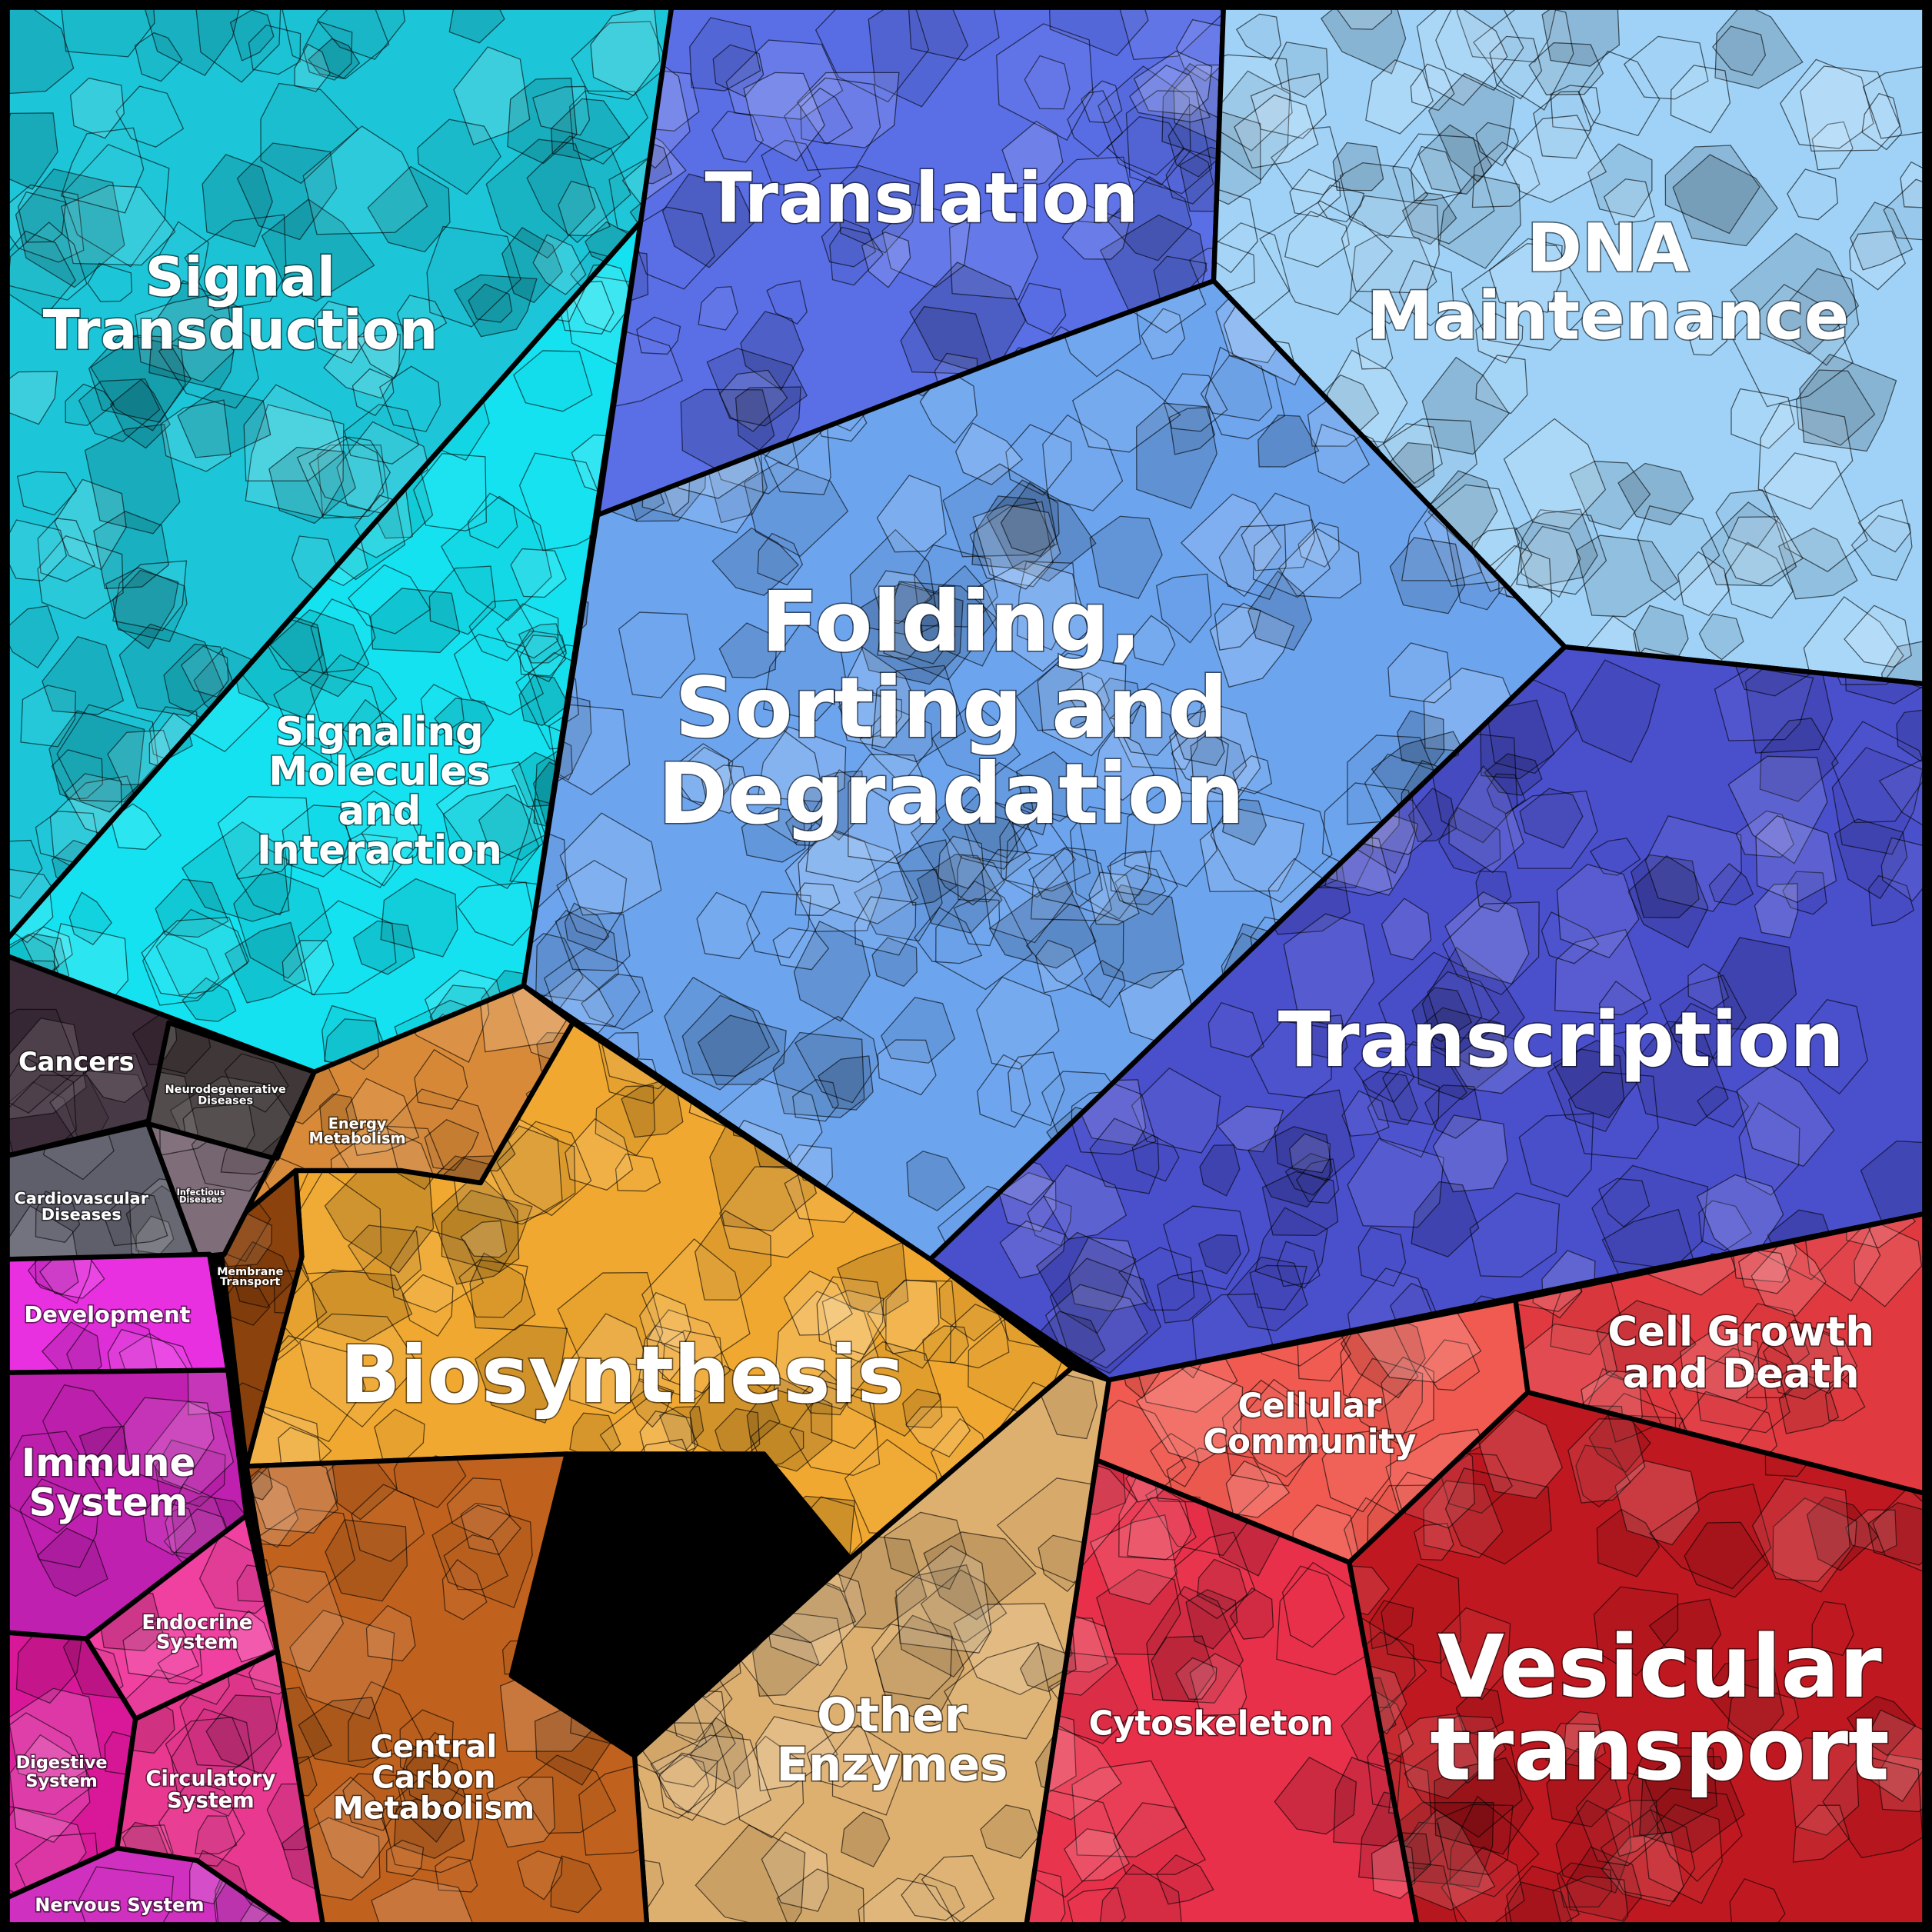 The height and width of the screenshot is (1932, 1932). I want to click on label-line: Cytoskeleton, so click(1211, 1724).